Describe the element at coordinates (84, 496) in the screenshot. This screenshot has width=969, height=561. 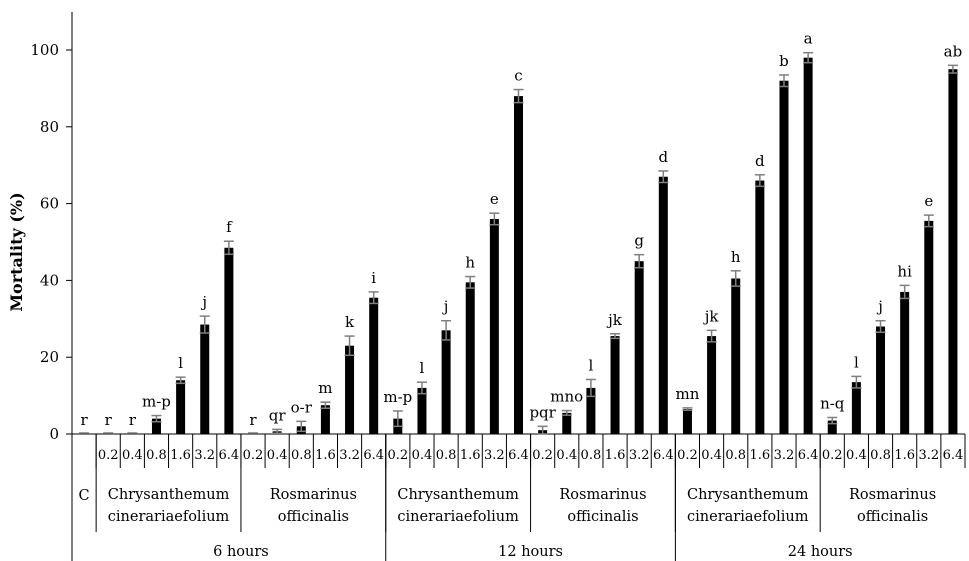
I see `control-label: C` at that location.